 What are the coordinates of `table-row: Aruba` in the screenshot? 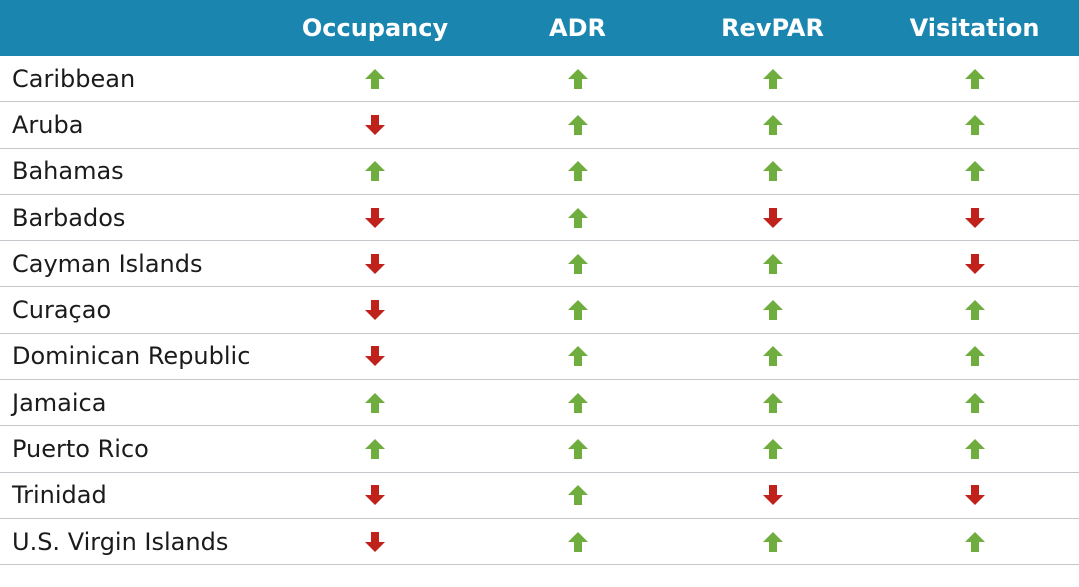 It's located at (539, 125).